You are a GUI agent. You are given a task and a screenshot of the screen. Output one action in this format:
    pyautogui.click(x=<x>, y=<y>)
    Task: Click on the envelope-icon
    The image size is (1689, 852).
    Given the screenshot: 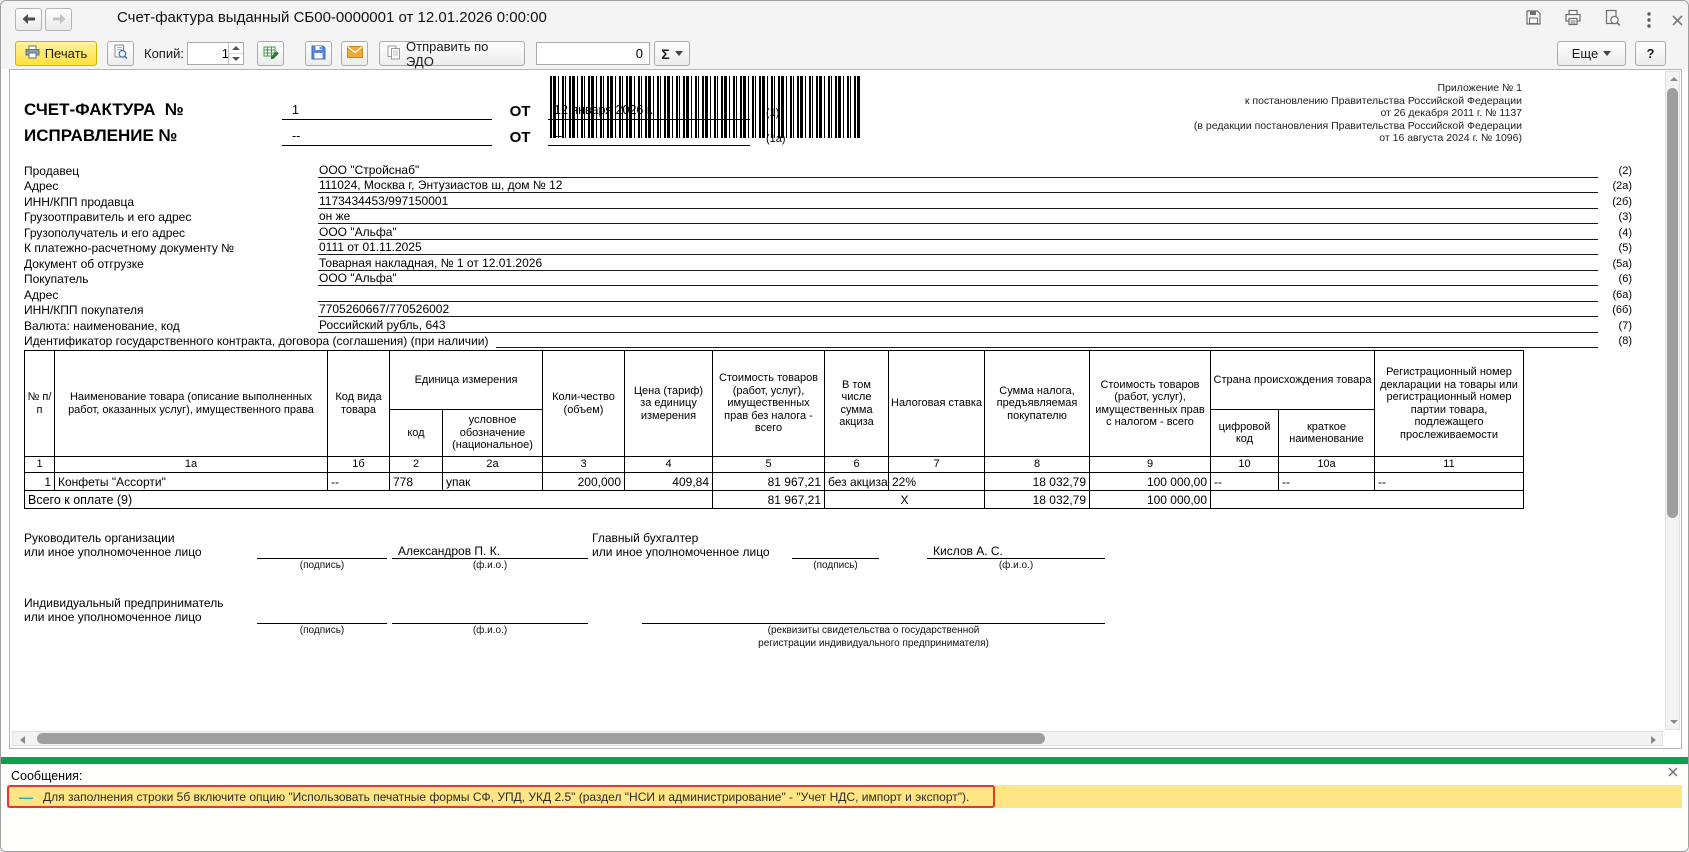 What is the action you would take?
    pyautogui.click(x=354, y=53)
    